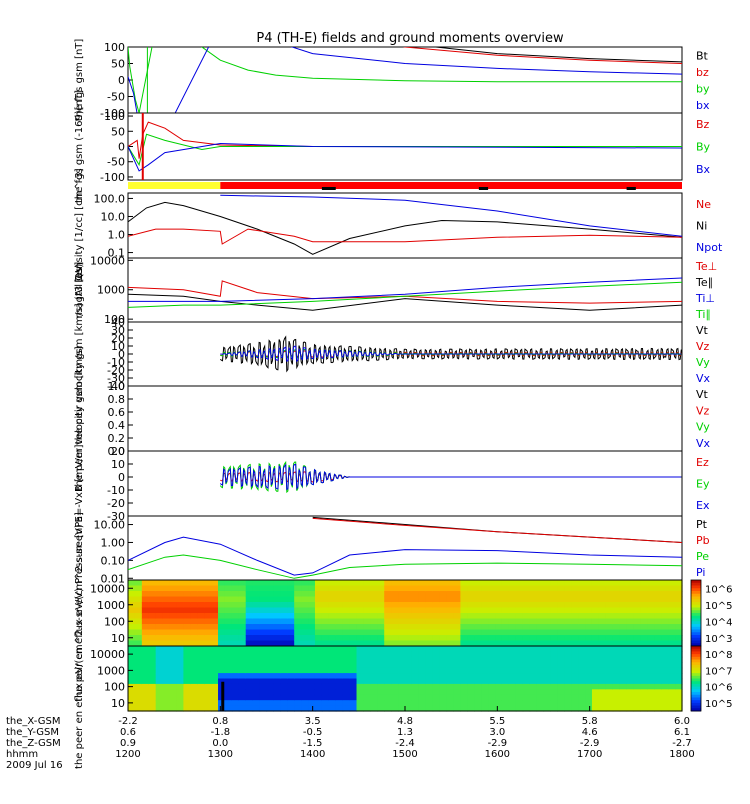 This screenshot has height=804, width=750. Describe the element at coordinates (498, 743) in the screenshot. I see `x-row-value: -2.9` at that location.